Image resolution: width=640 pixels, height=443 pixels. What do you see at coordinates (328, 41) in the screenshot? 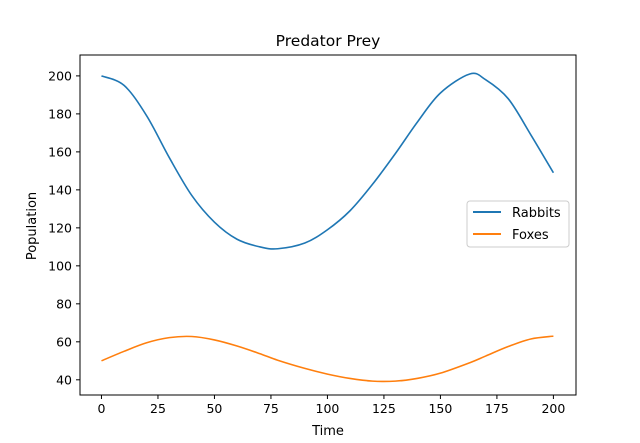
I see `chart-title: Predator Prey` at bounding box center [328, 41].